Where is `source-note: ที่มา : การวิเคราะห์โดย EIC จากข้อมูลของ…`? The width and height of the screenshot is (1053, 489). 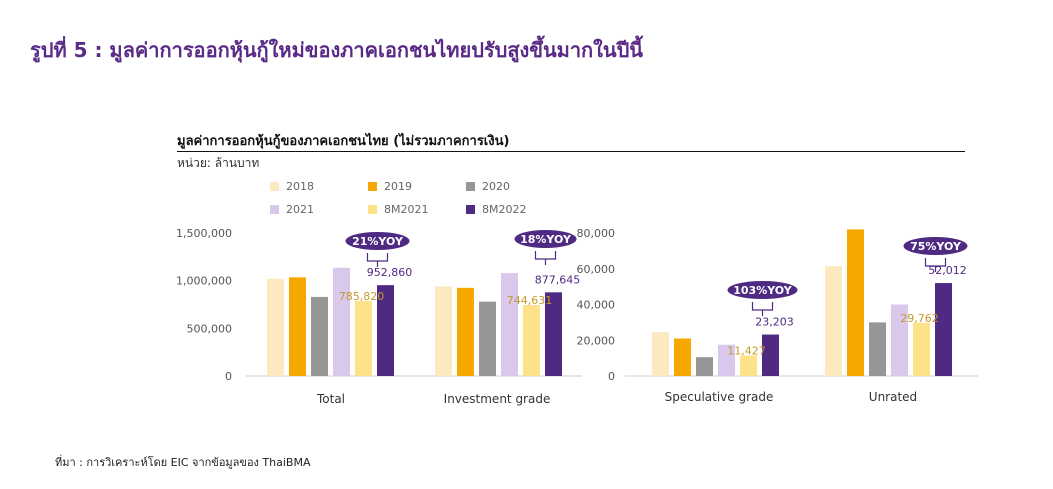
source-note: ที่มา : การวิเคราะห์โดย EIC จากข้อมูลของ… is located at coordinates (183, 462).